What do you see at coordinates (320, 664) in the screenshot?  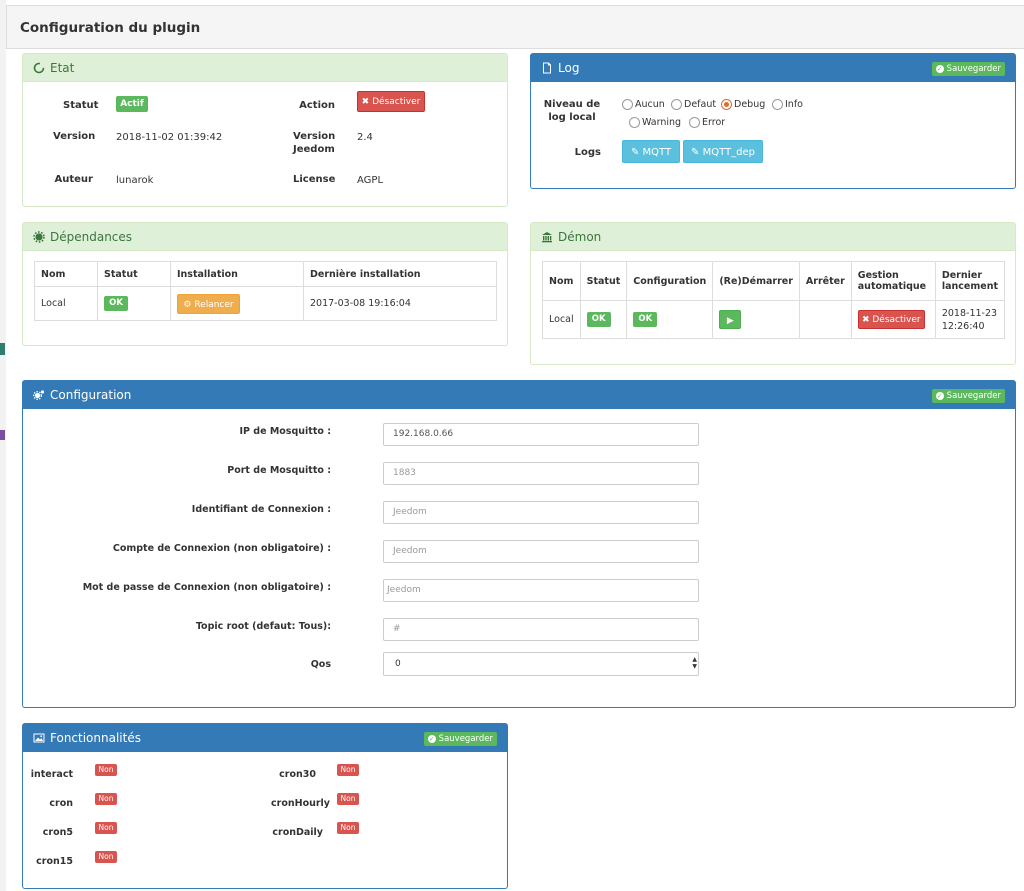 I see `qos-label: Qos` at bounding box center [320, 664].